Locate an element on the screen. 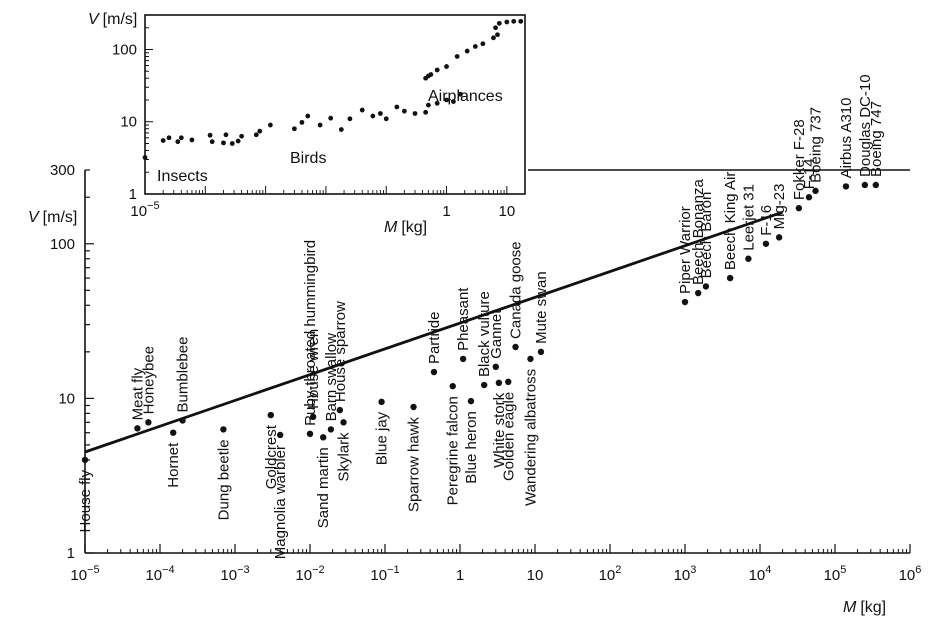  point-label: Black vulture is located at coordinates (484, 334).